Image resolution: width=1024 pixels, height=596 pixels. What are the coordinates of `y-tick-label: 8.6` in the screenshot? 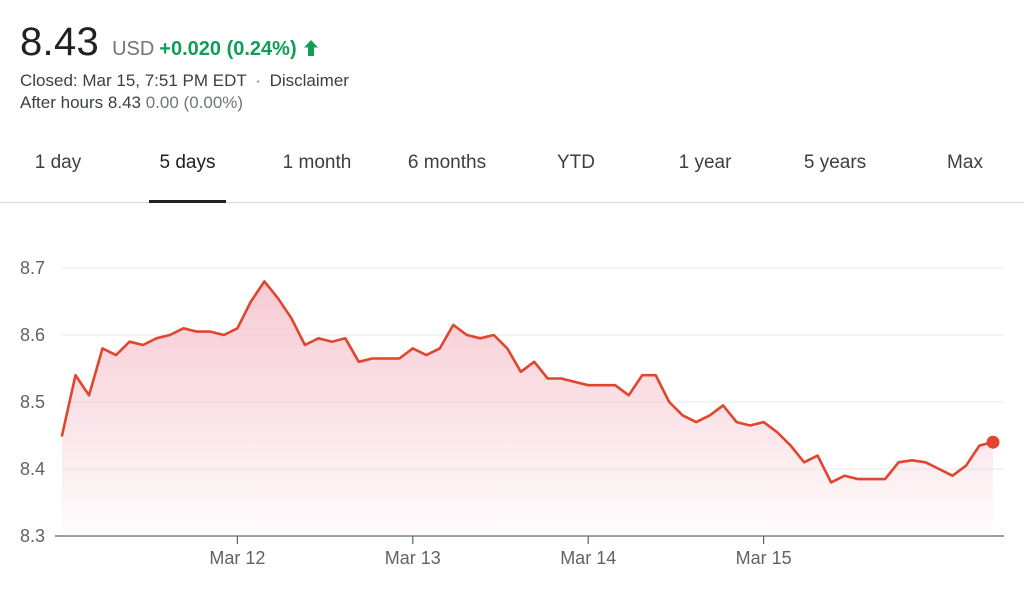 It's located at (32, 335).